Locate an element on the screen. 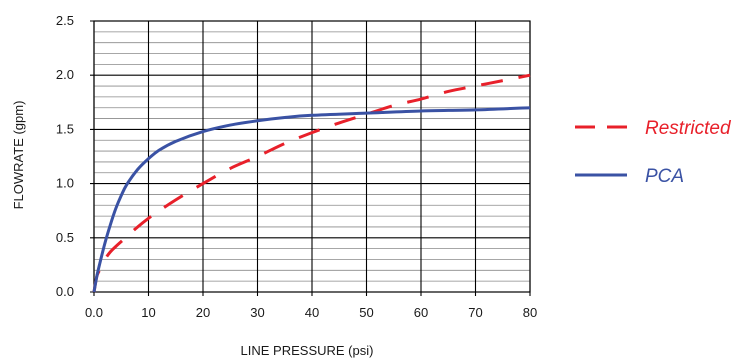 The height and width of the screenshot is (358, 742). x-tick-label: 0.0 is located at coordinates (94, 312).